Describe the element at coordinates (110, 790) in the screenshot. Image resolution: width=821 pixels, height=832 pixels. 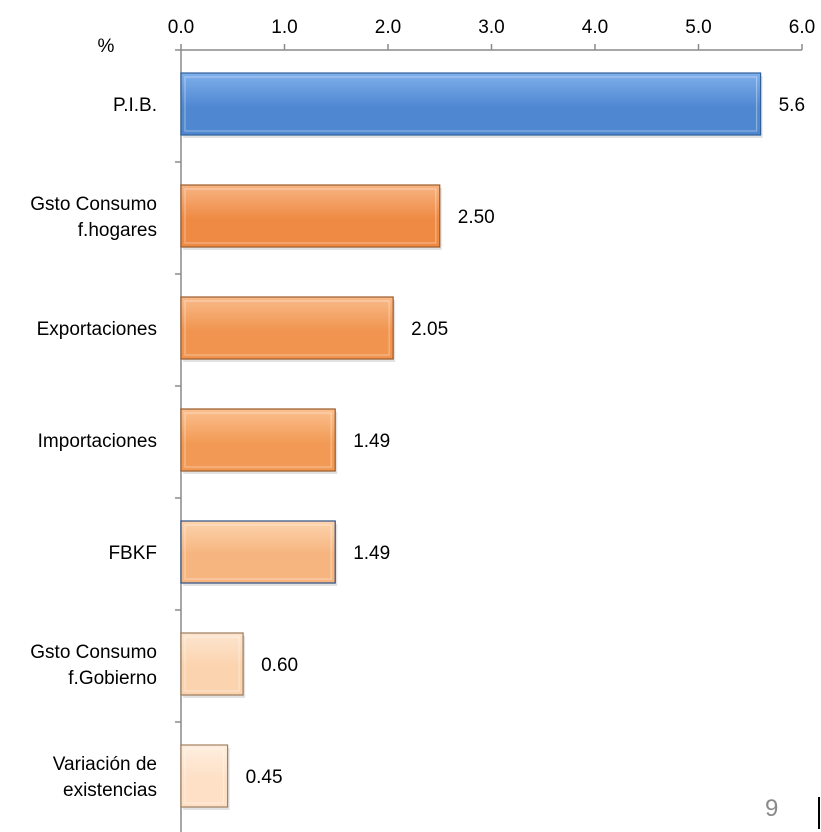
I see `category-label-line: existencias` at that location.